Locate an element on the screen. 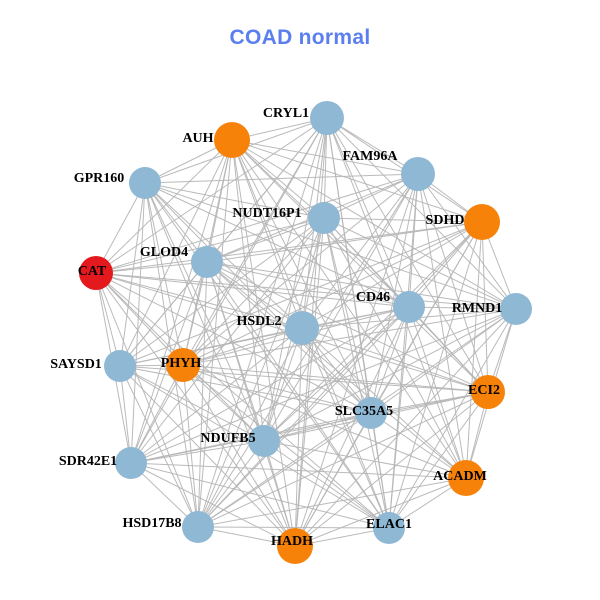 The image size is (600, 600). graph-node-hadh is located at coordinates (295, 546).